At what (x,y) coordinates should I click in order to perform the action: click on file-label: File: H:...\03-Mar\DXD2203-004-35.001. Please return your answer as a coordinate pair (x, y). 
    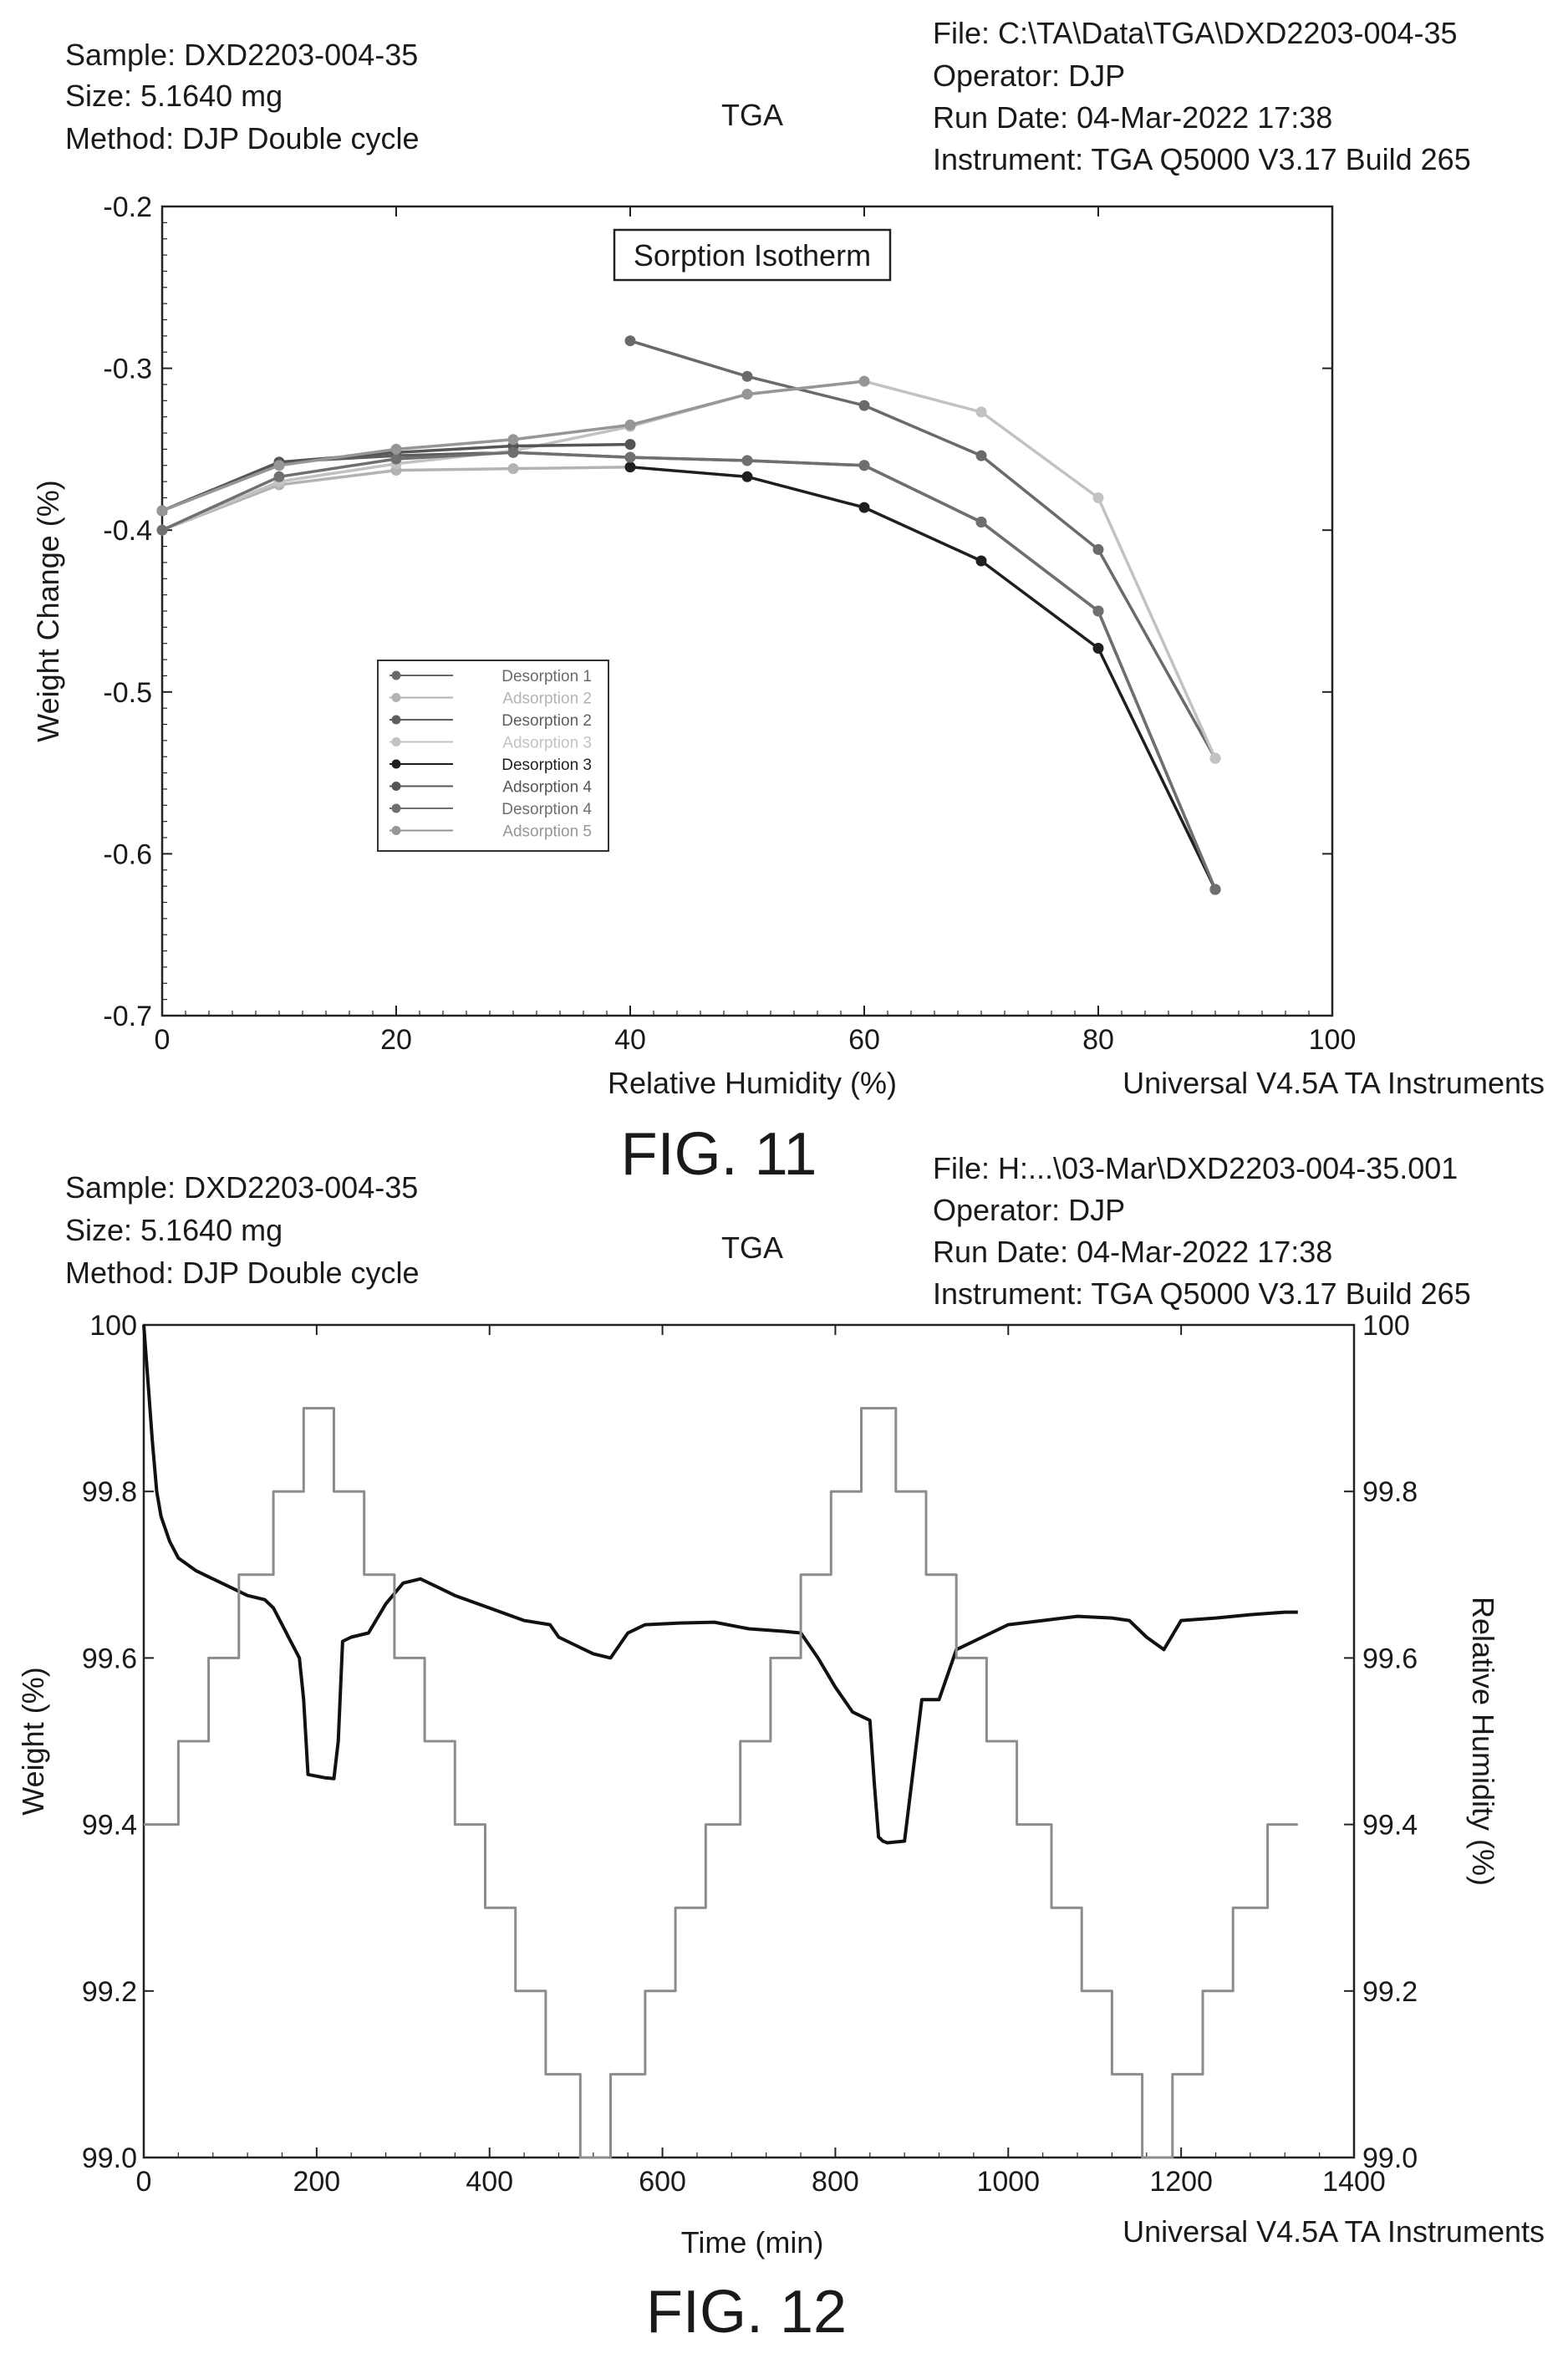
    Looking at the image, I should click on (1195, 1168).